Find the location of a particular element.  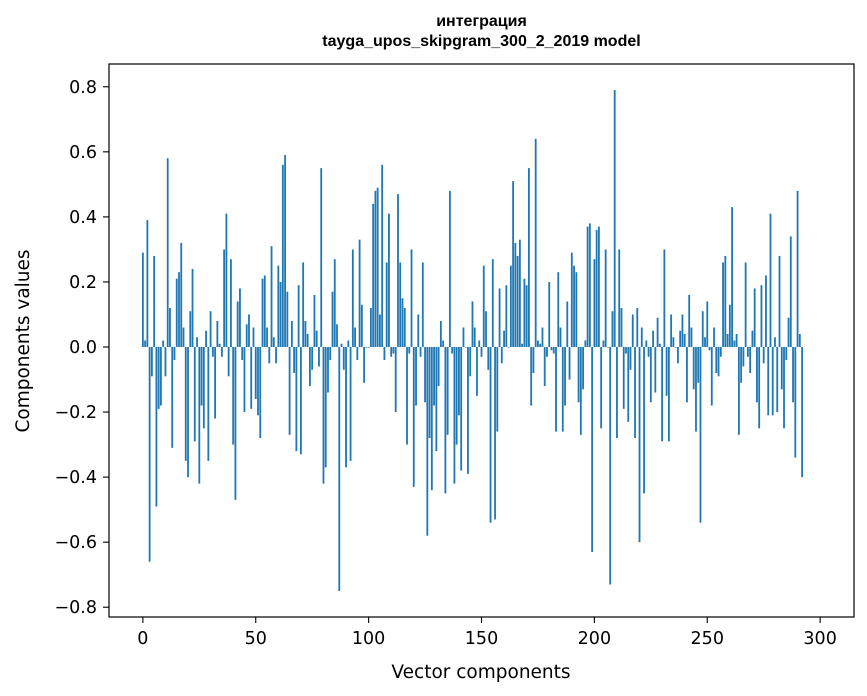

x-tick-label: 150 is located at coordinates (481, 639).